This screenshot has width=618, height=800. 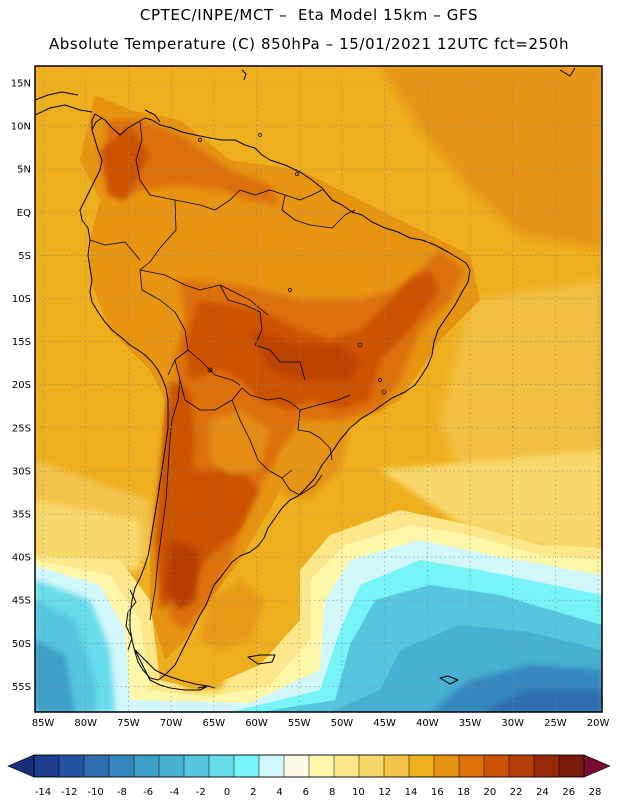 I want to click on latitude-label: 55S, so click(x=21, y=687).